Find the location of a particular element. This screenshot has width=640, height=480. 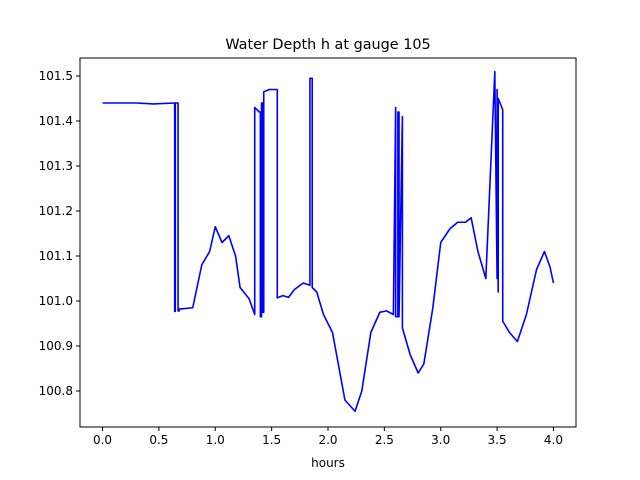

x-tick-label: 1.5 is located at coordinates (271, 440).